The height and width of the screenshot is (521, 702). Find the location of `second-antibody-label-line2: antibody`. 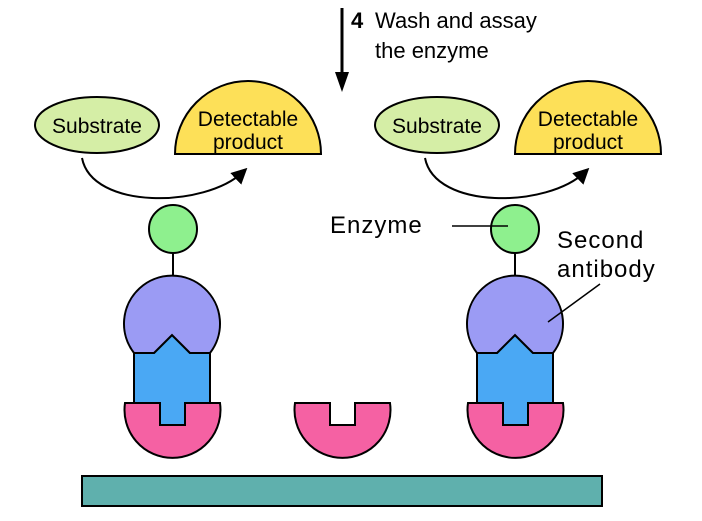

second-antibody-label-line2: antibody is located at coordinates (606, 269).